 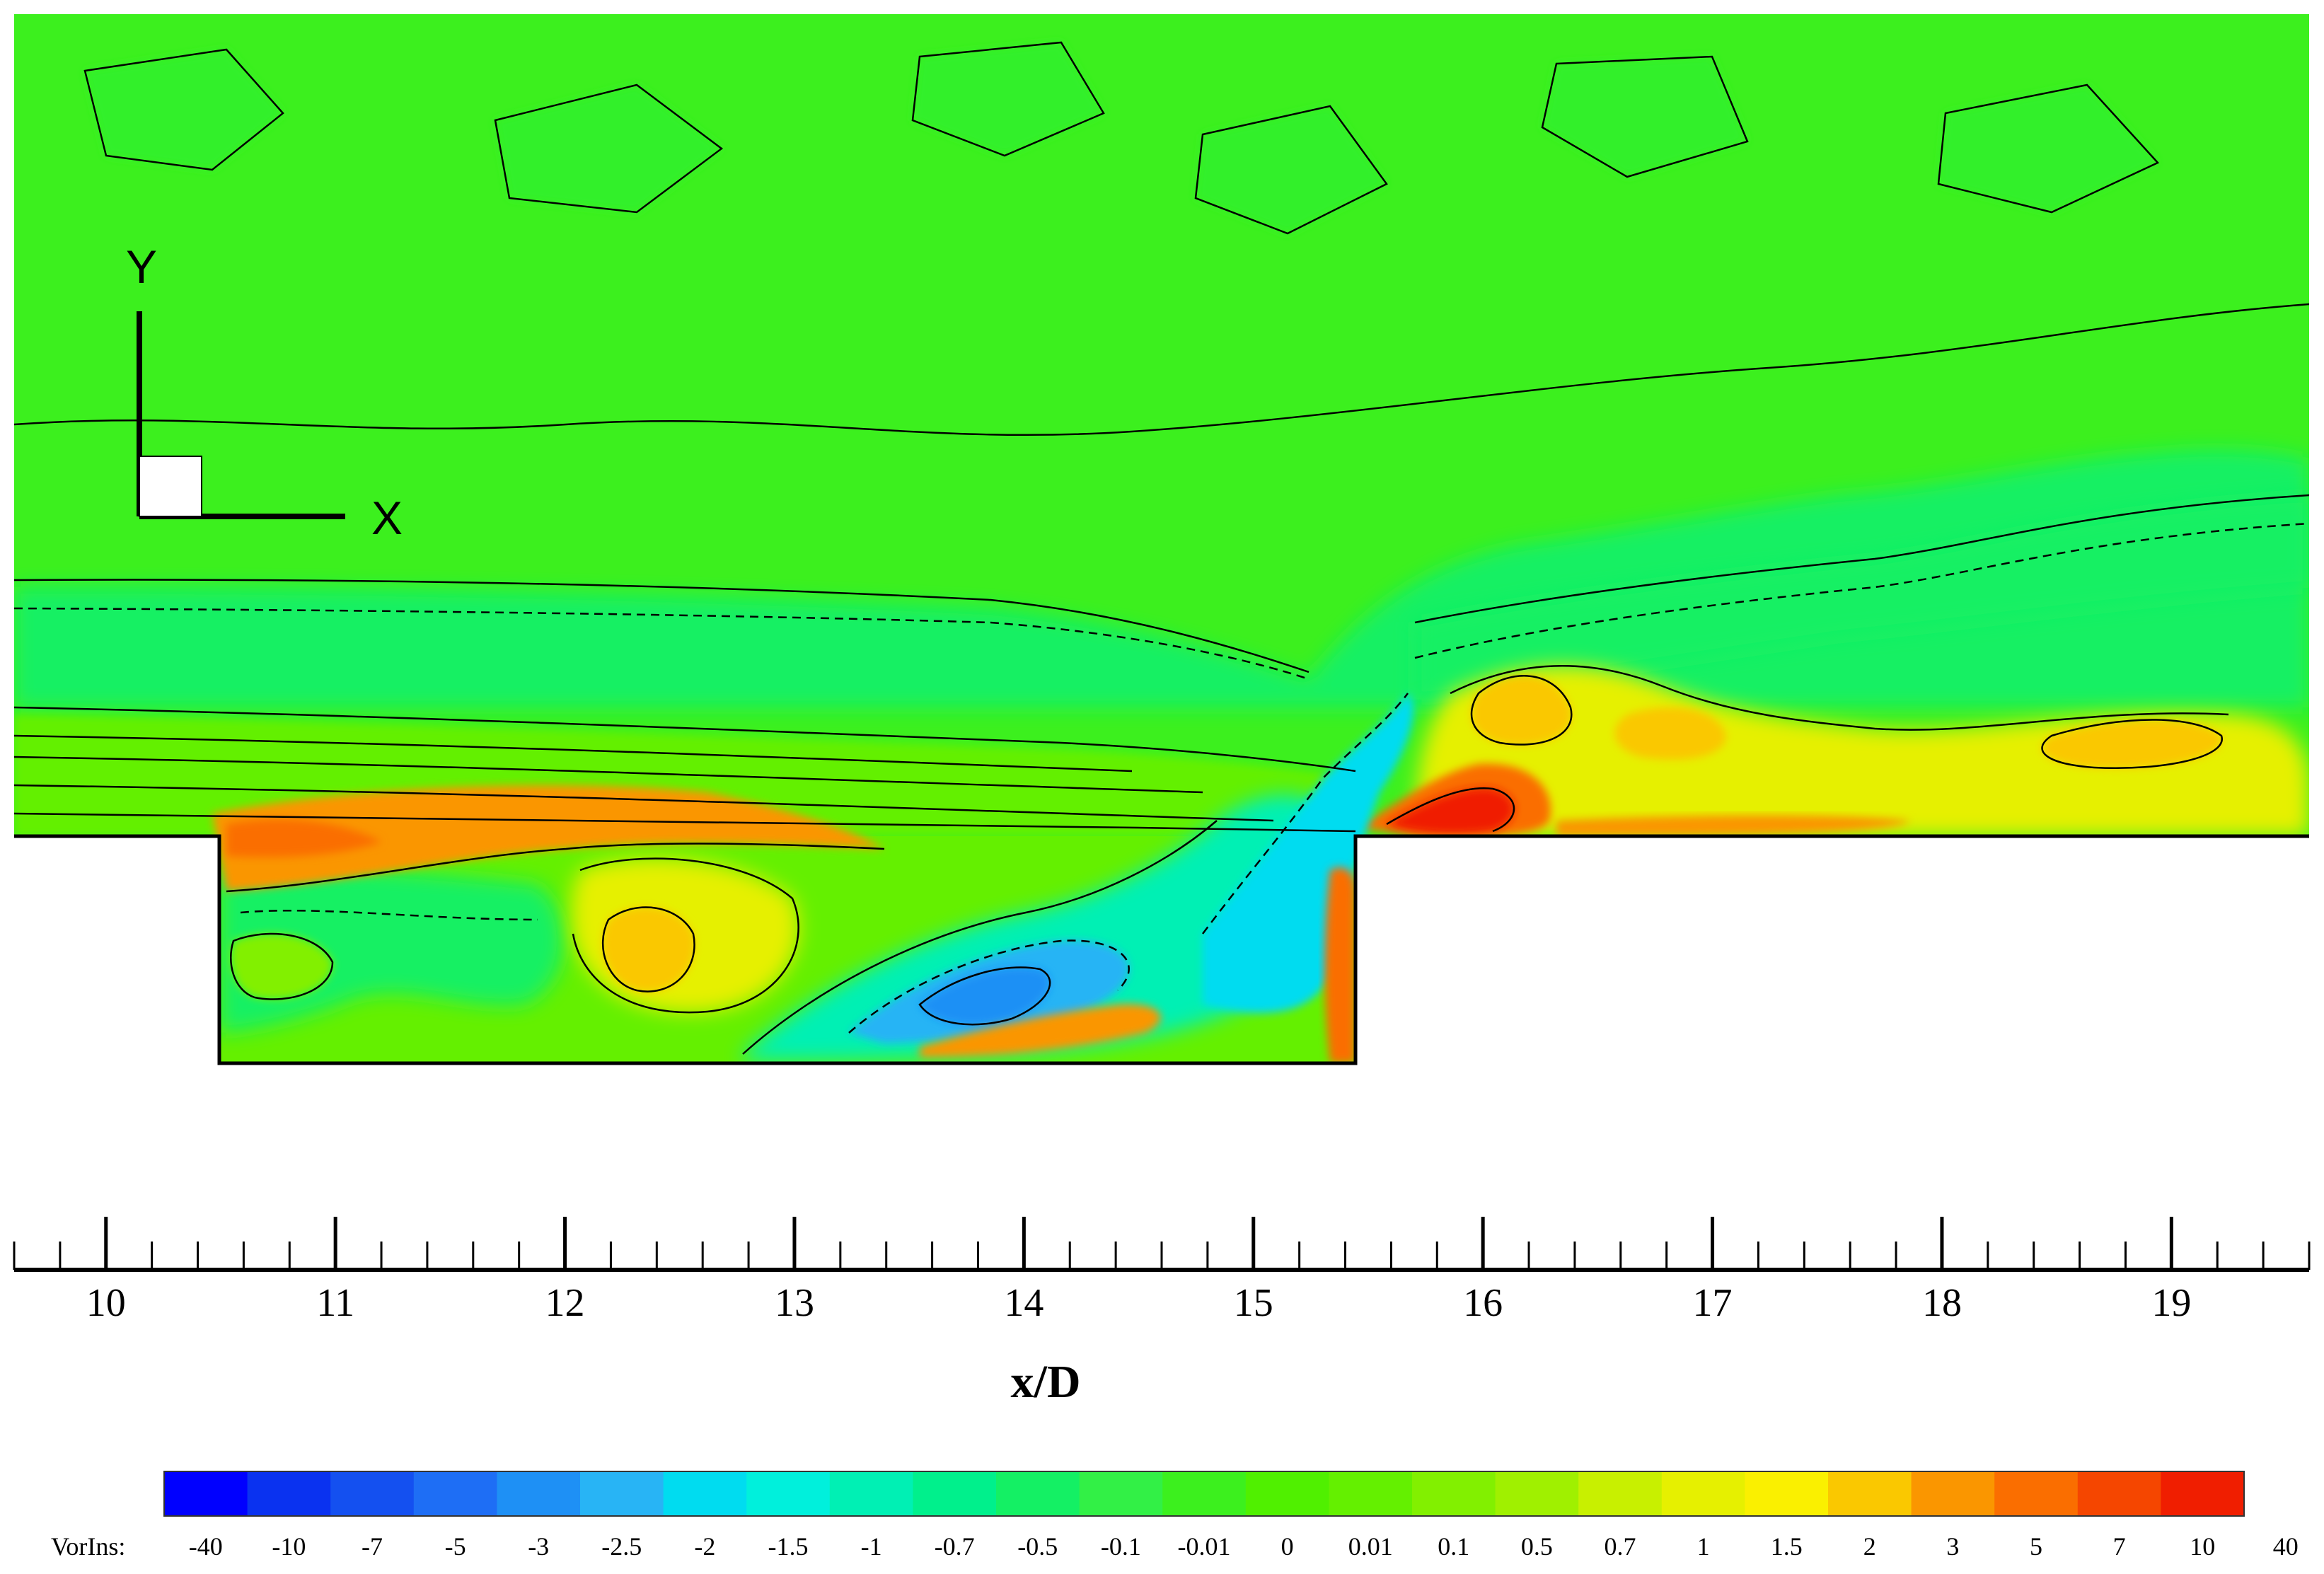 I want to click on colorbar-level-label: 5, so click(x=2036, y=1546).